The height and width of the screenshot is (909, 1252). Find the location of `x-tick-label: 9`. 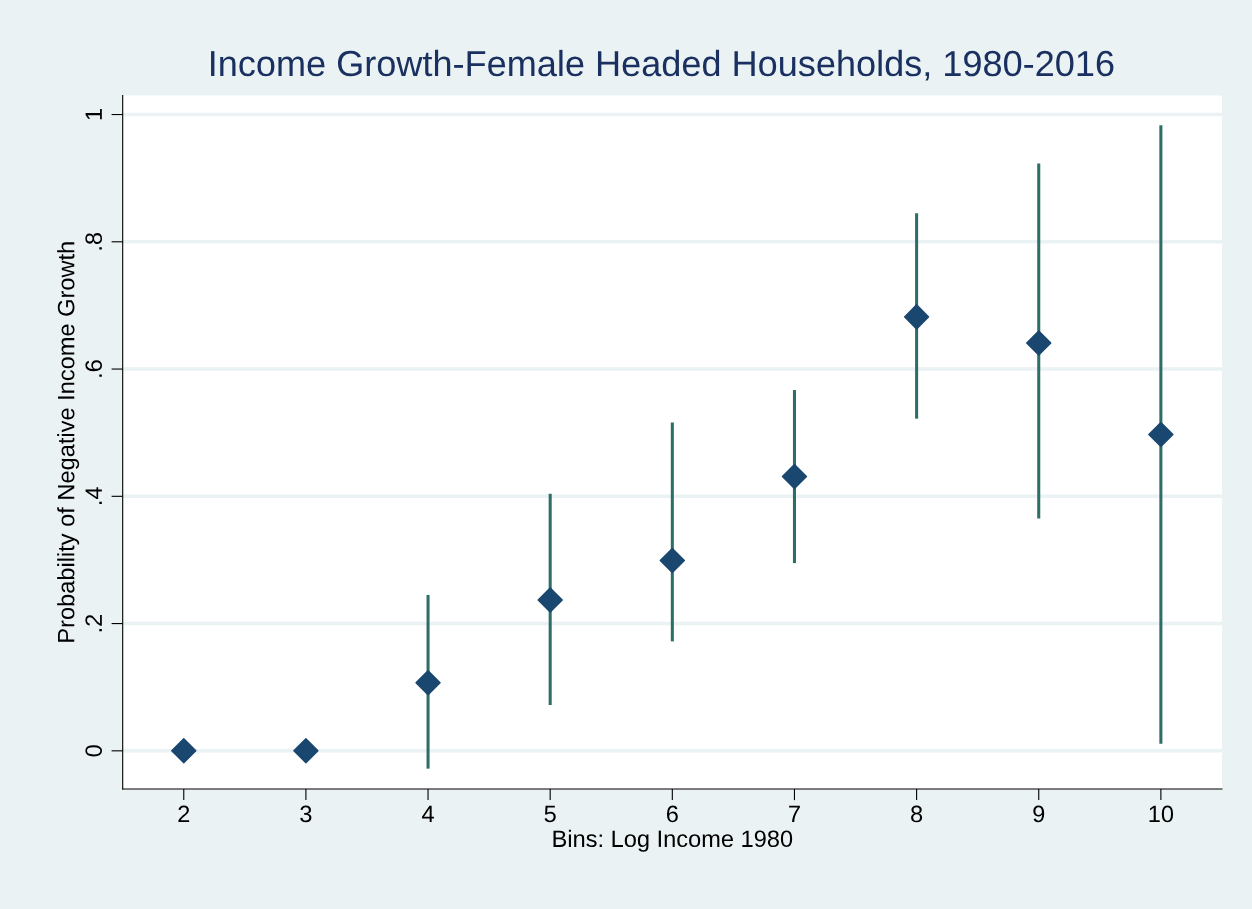

x-tick-label: 9 is located at coordinates (1039, 814).